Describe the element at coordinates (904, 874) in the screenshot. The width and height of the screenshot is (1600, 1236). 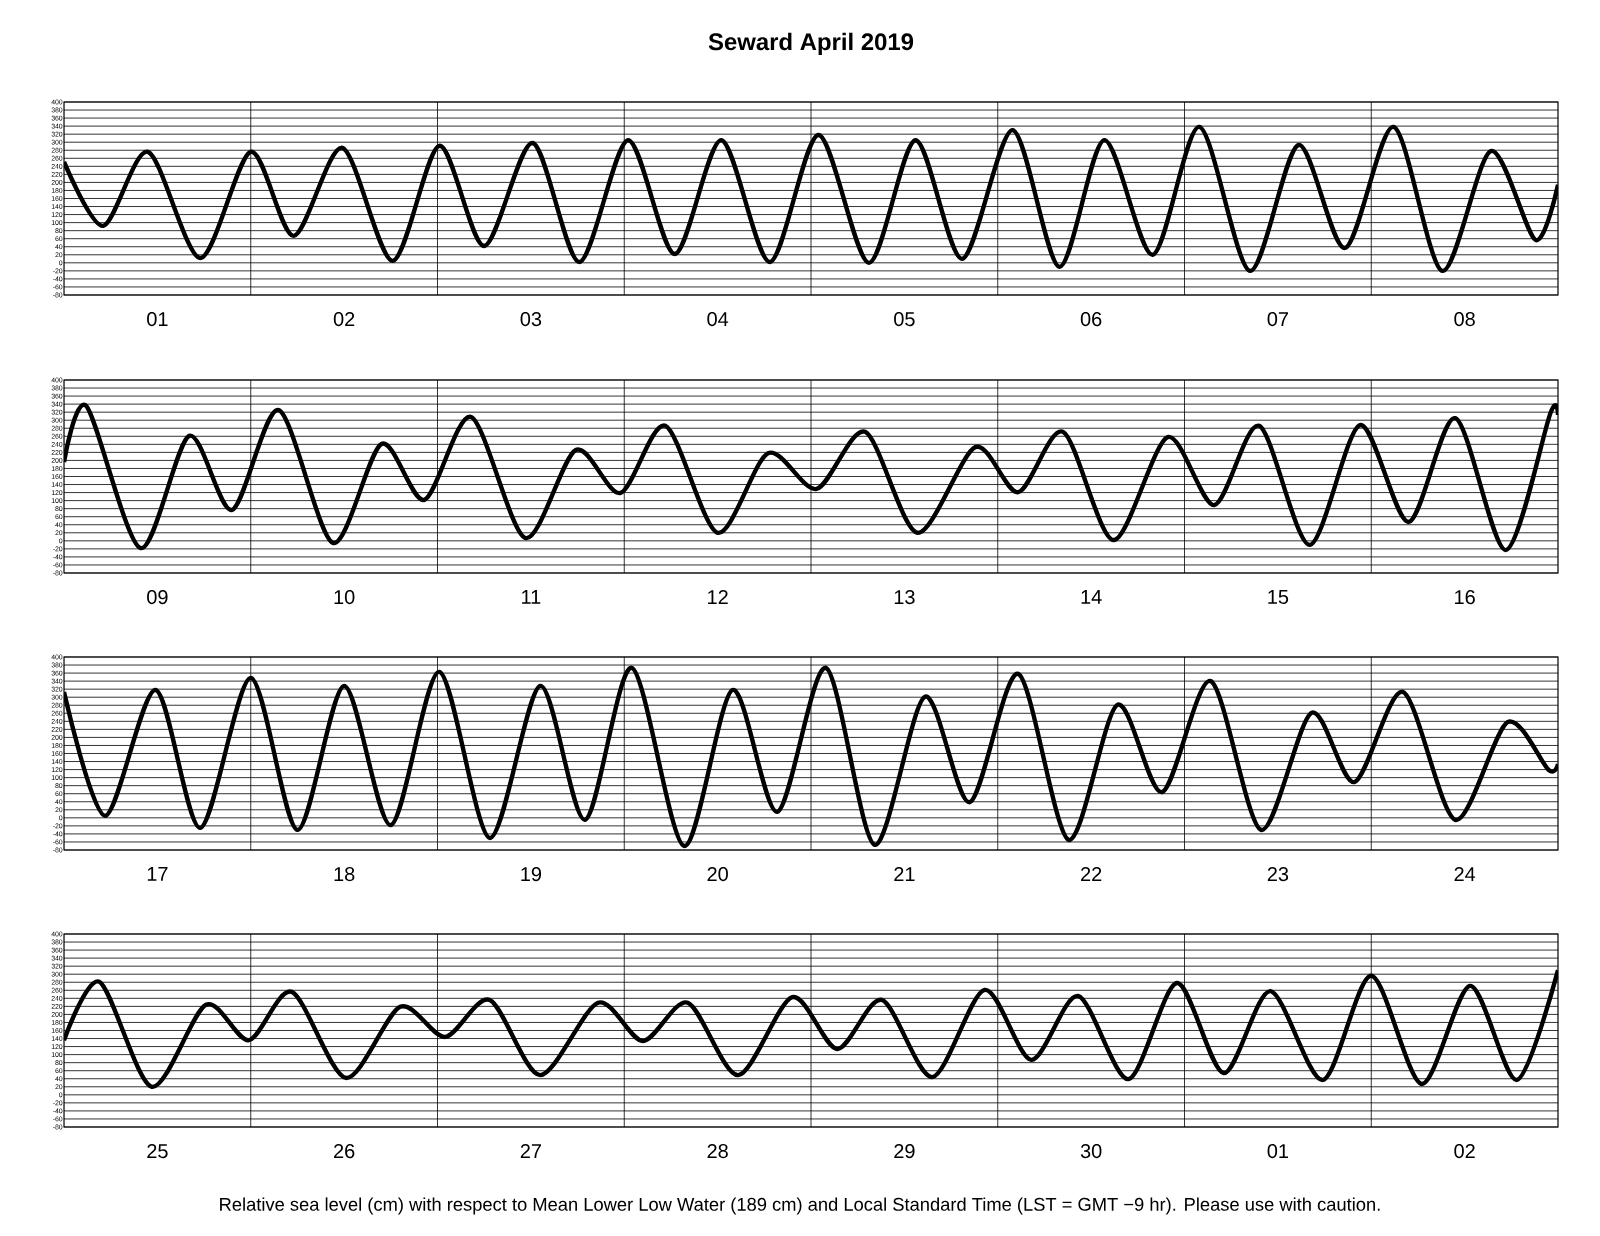
I see `x-tick-label: 21` at that location.